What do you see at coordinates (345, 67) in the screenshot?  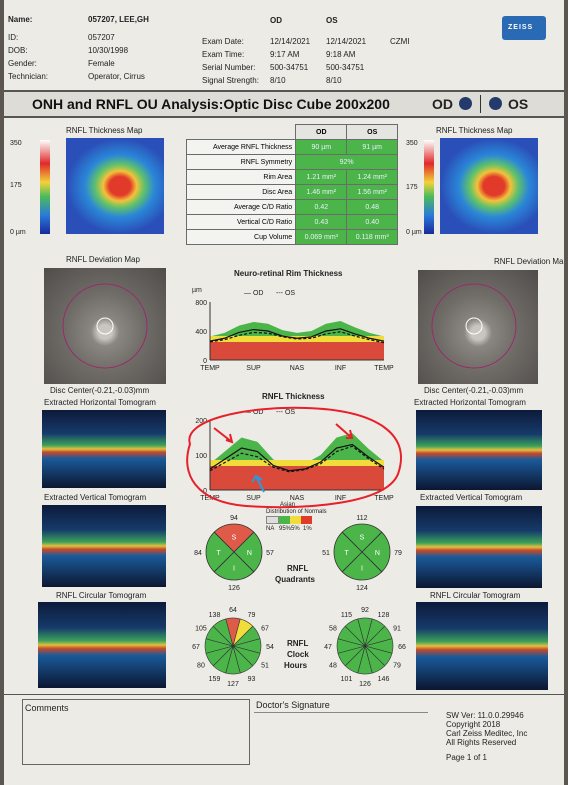 I see `serial-os: 500-34751` at bounding box center [345, 67].